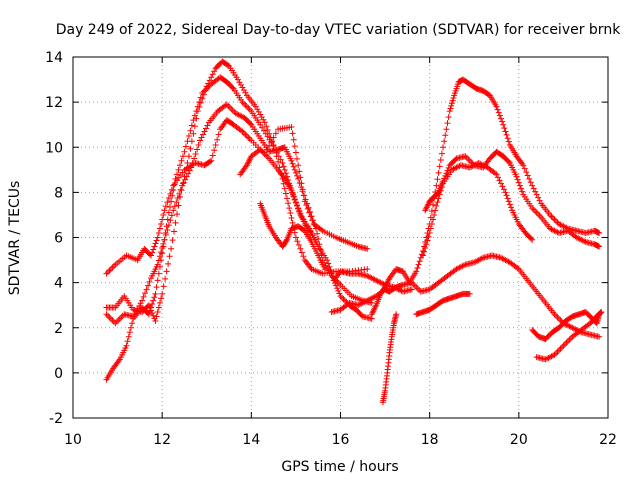 The height and width of the screenshot is (480, 640). I want to click on x-tick-label: 18, so click(430, 440).